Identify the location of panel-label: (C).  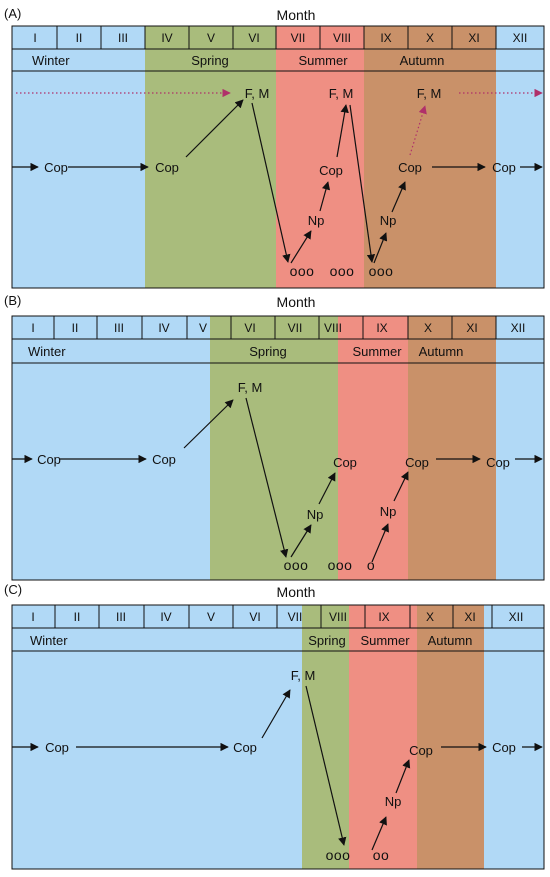
(13, 589).